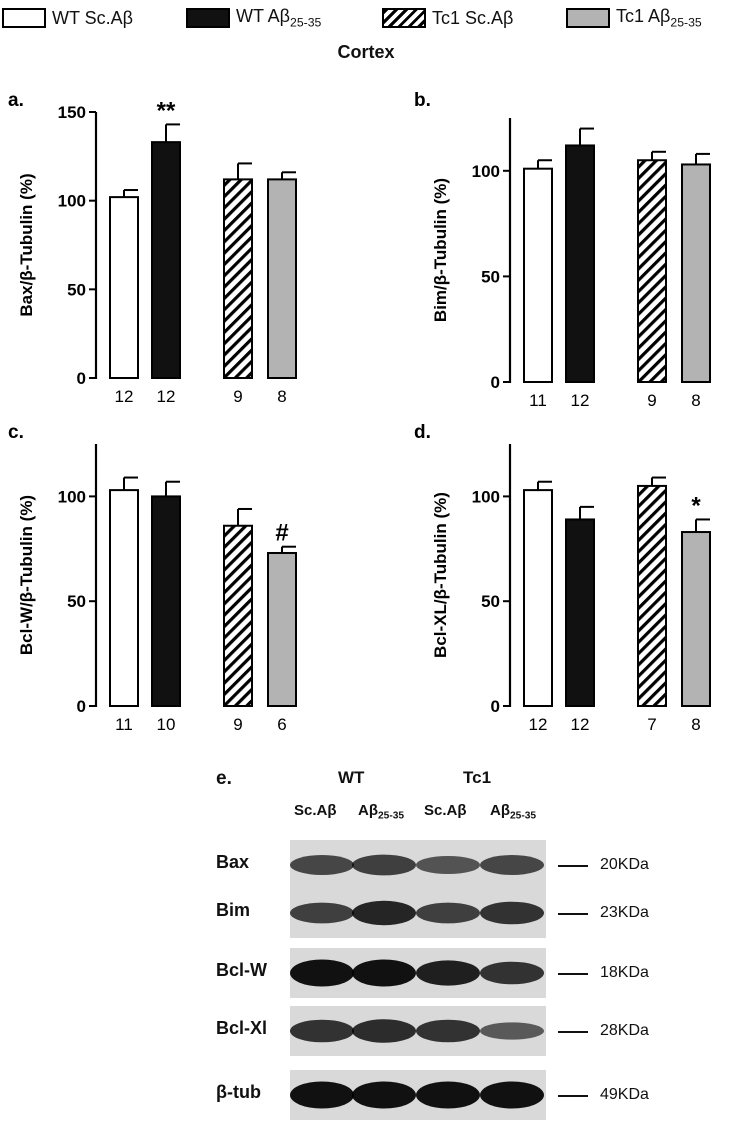 The width and height of the screenshot is (732, 1131). I want to click on chart-panel-1: a. Bax/β-Tubulin (%) 0 50 100 150 12 12 ** 9 8, so click(152, 248).